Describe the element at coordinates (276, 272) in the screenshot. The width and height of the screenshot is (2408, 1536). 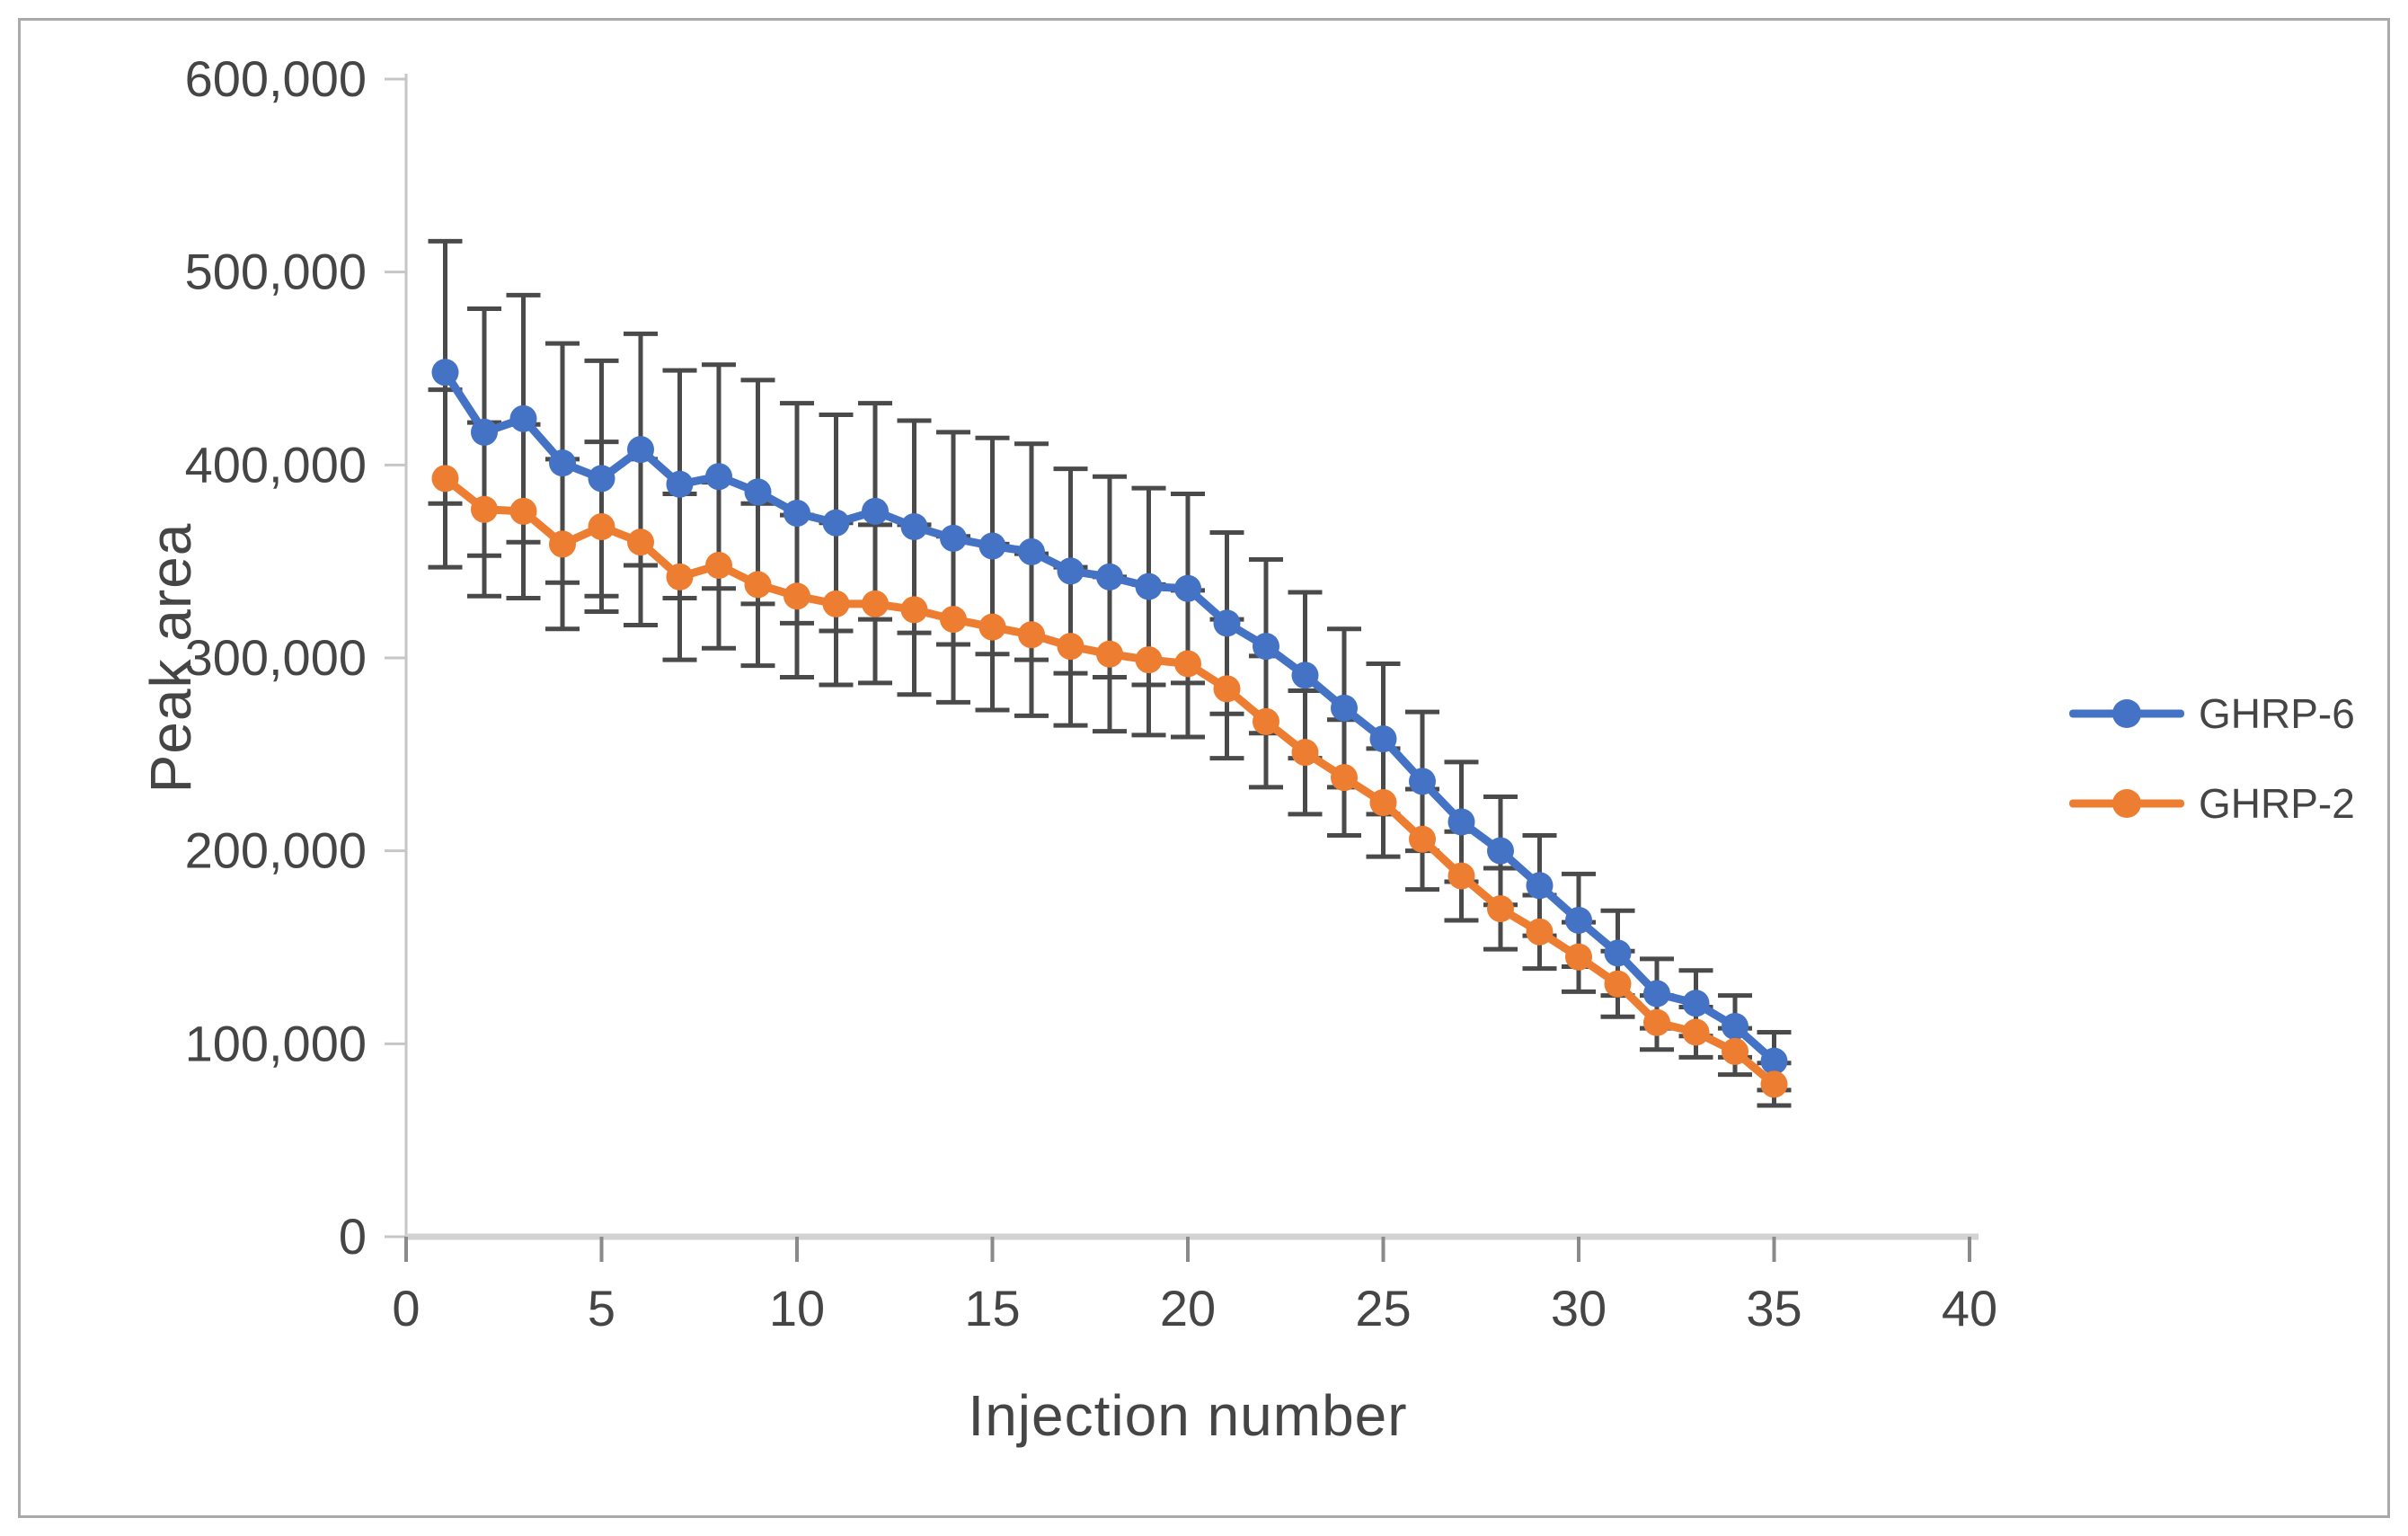
I see `y-tick-label: 500,000` at that location.